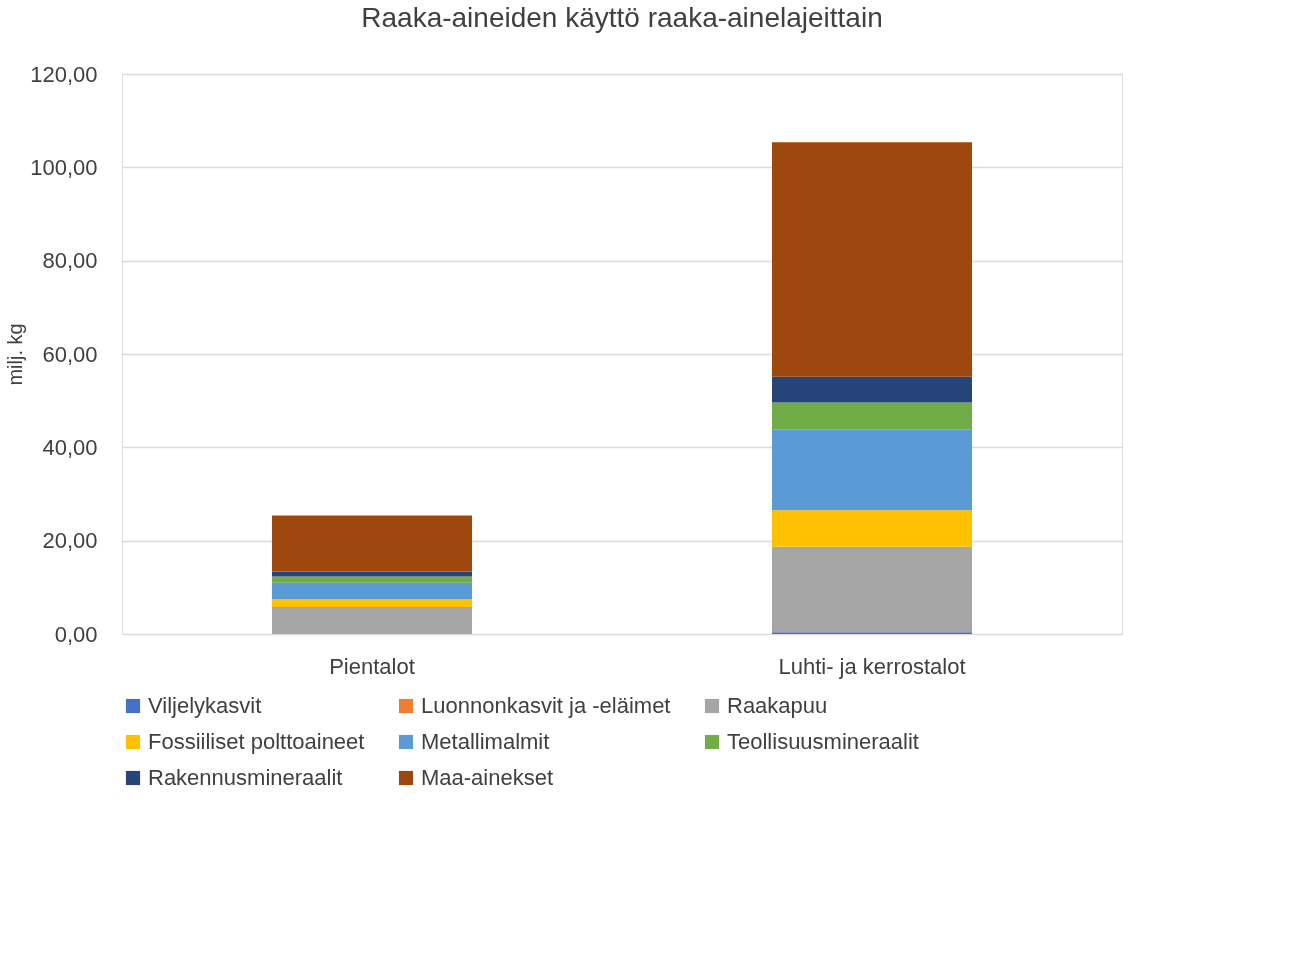 This screenshot has height=953, width=1292. What do you see at coordinates (70, 541) in the screenshot?
I see `y-tick-label: 20,00` at bounding box center [70, 541].